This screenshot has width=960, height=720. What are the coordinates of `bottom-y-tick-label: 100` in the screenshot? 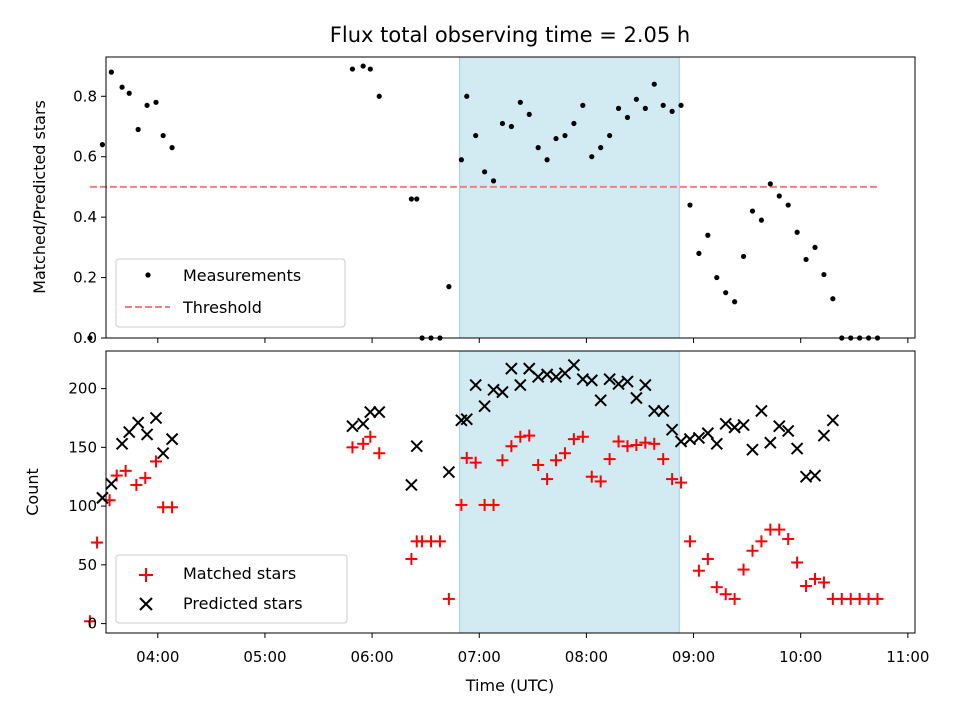 It's located at (82, 506).